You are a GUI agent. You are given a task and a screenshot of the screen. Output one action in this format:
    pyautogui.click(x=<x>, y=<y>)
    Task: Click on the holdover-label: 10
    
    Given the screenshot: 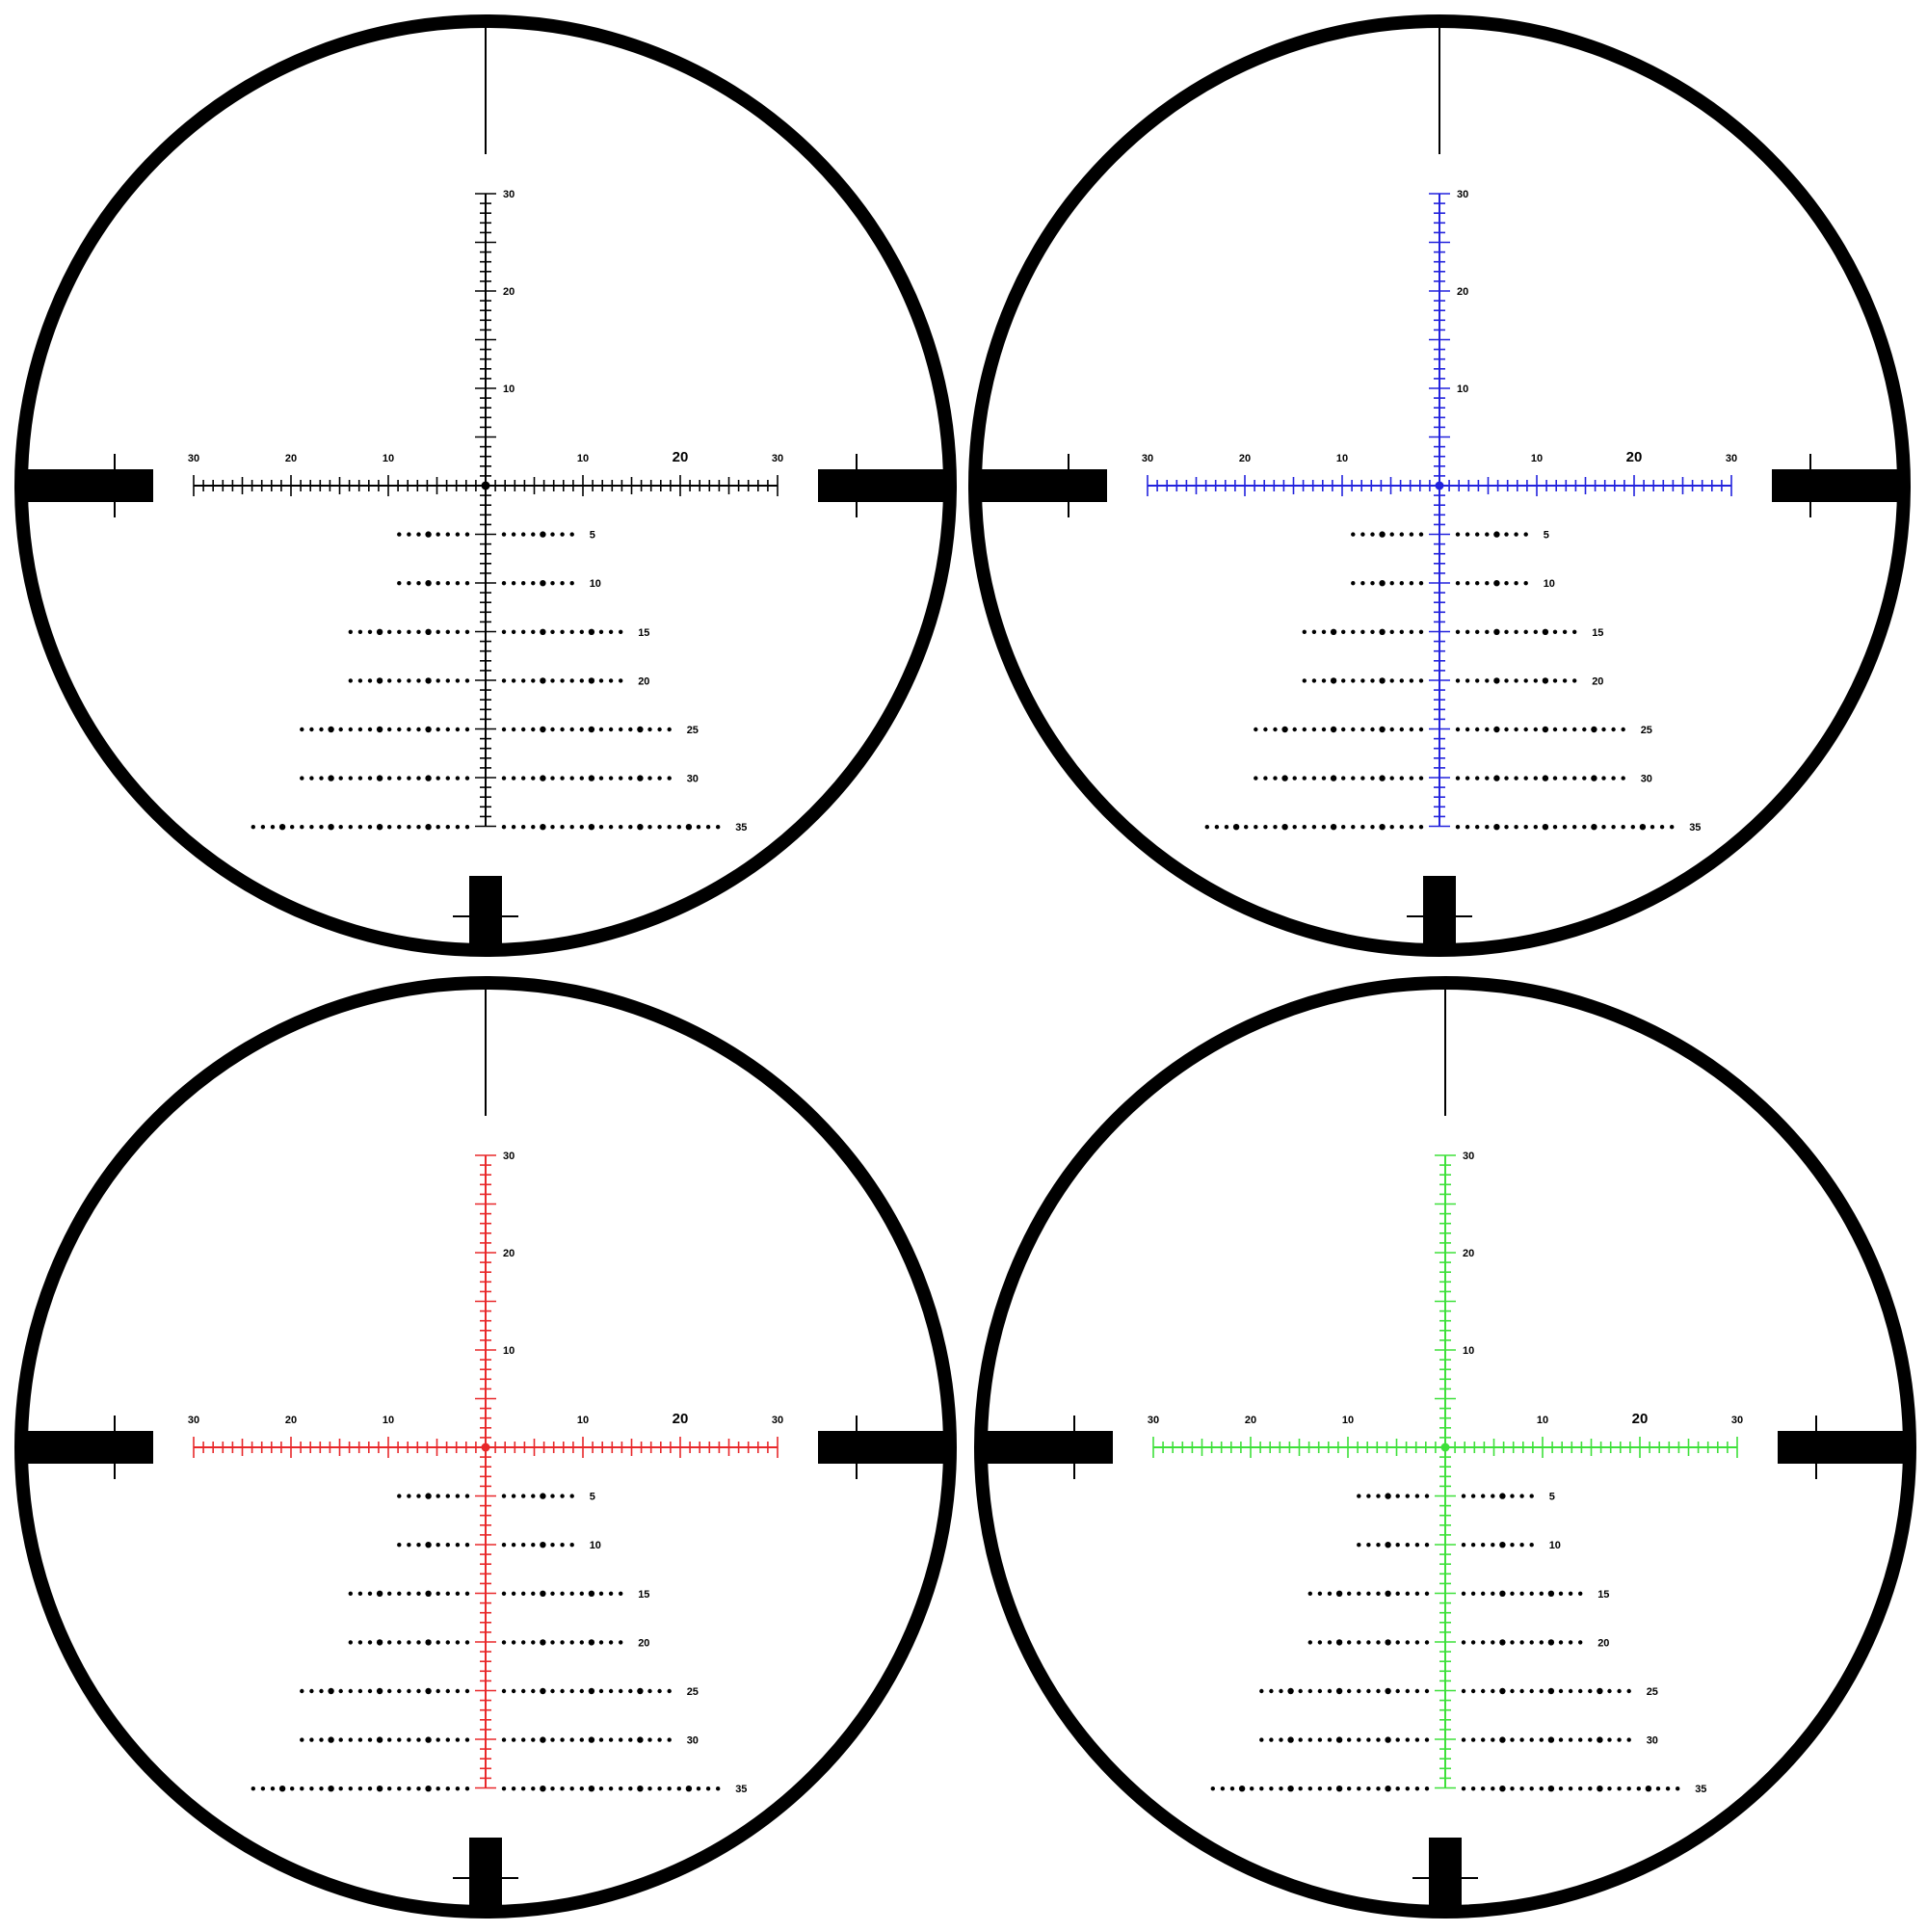 What is the action you would take?
    pyautogui.click(x=1549, y=584)
    